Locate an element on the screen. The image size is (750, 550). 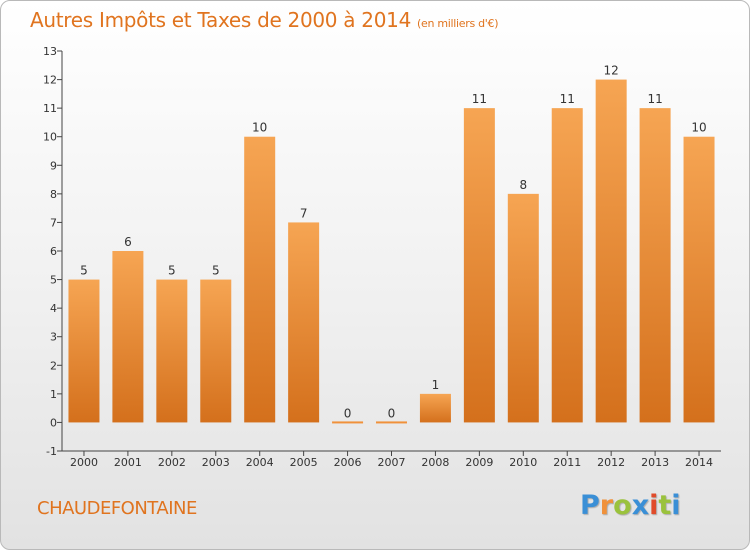
x-tick-label: 2007 is located at coordinates (392, 462).